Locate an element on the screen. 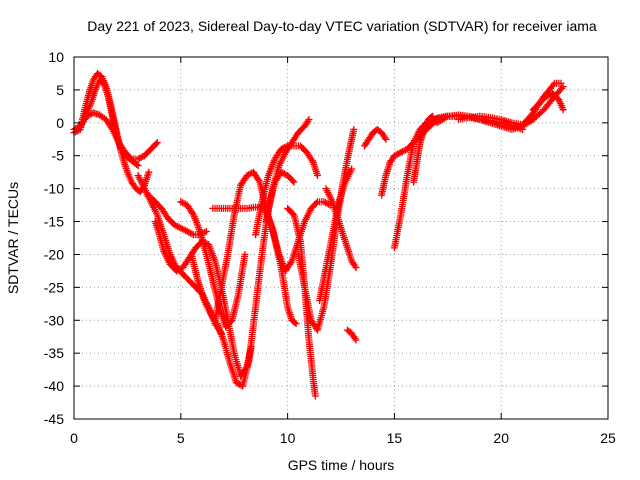  x-axis-tick-labels: 0 5 10 15 20 25 is located at coordinates (343, 438).